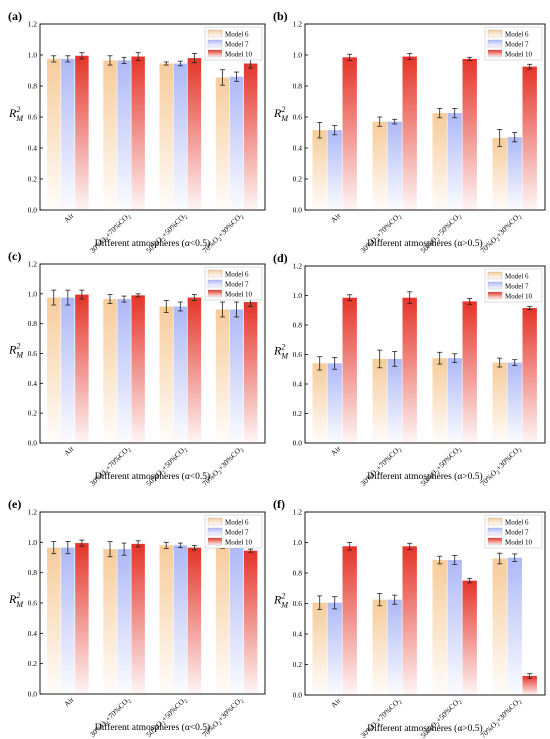 The image size is (550, 739). Describe the element at coordinates (18, 346) in the screenshot. I see `y-axis-label-sup: 2` at that location.